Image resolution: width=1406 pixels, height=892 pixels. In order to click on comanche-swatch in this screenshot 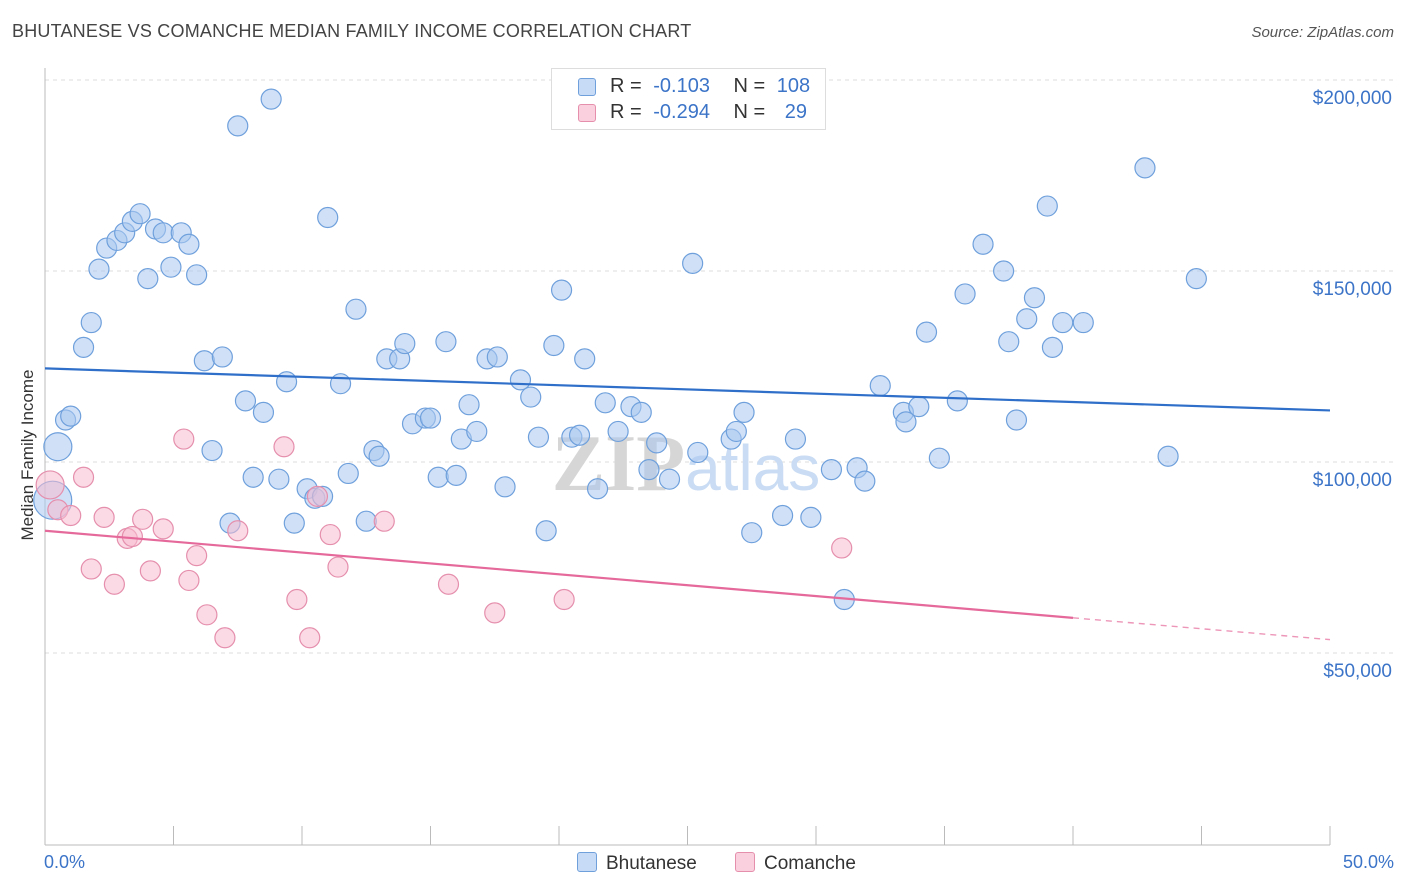, I will do `click(587, 113)`.